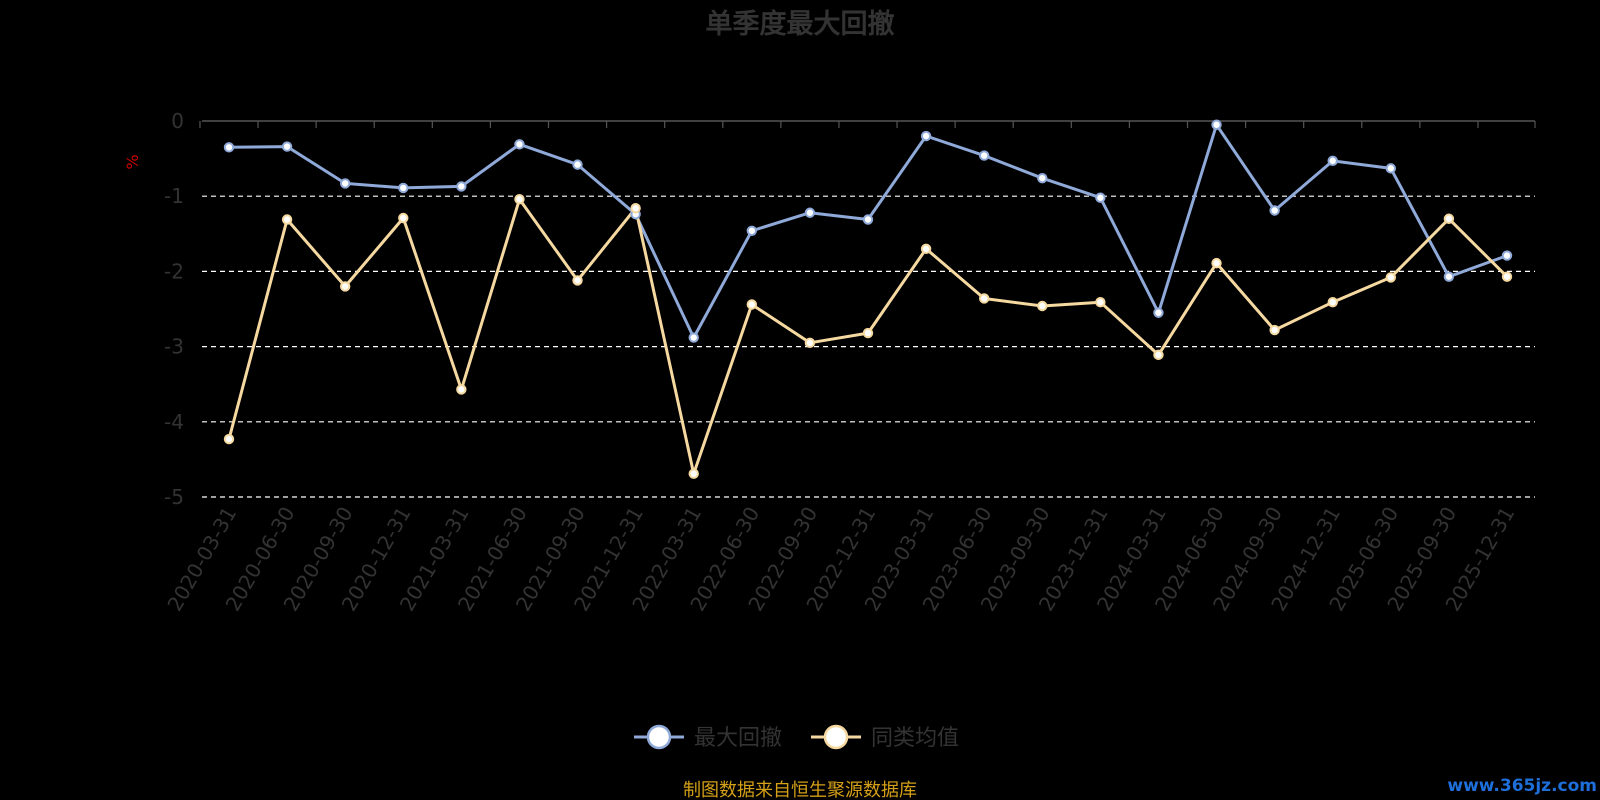  What do you see at coordinates (915, 738) in the screenshot?
I see `legend-label: 同类均值` at bounding box center [915, 738].